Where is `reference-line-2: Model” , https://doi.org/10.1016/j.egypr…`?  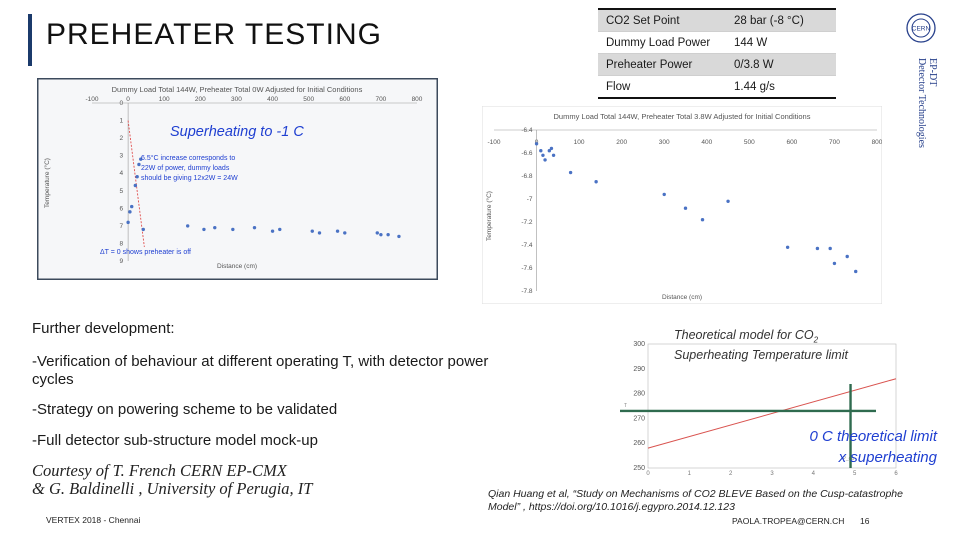 reference-line-2: Model” , https://doi.org/10.1016/j.egypr… is located at coordinates (611, 507).